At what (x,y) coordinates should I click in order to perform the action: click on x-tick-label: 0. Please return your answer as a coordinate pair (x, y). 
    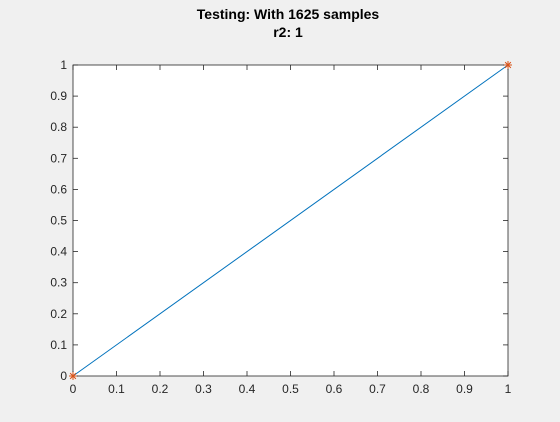
    Looking at the image, I should click on (73, 389).